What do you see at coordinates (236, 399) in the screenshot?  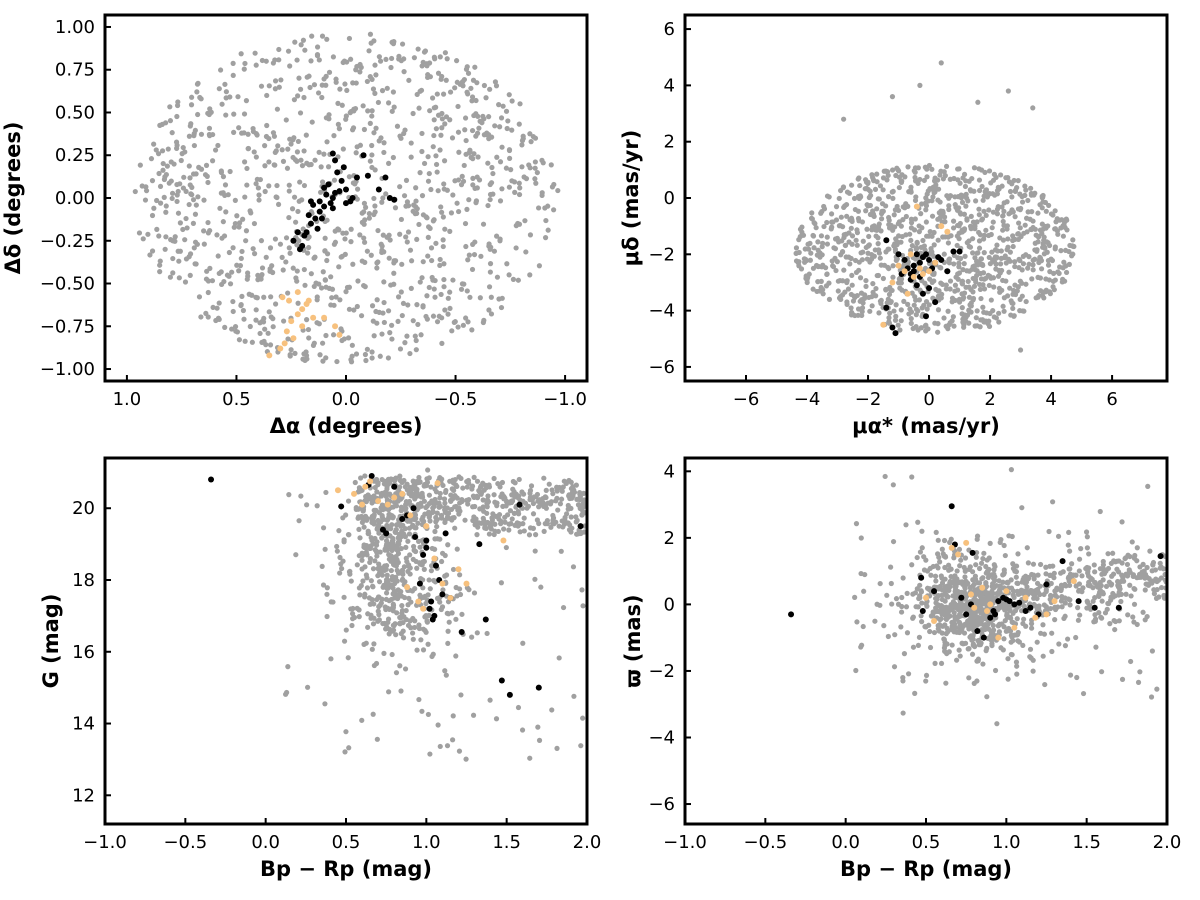 I see `x-tick-label: 0.5` at bounding box center [236, 399].